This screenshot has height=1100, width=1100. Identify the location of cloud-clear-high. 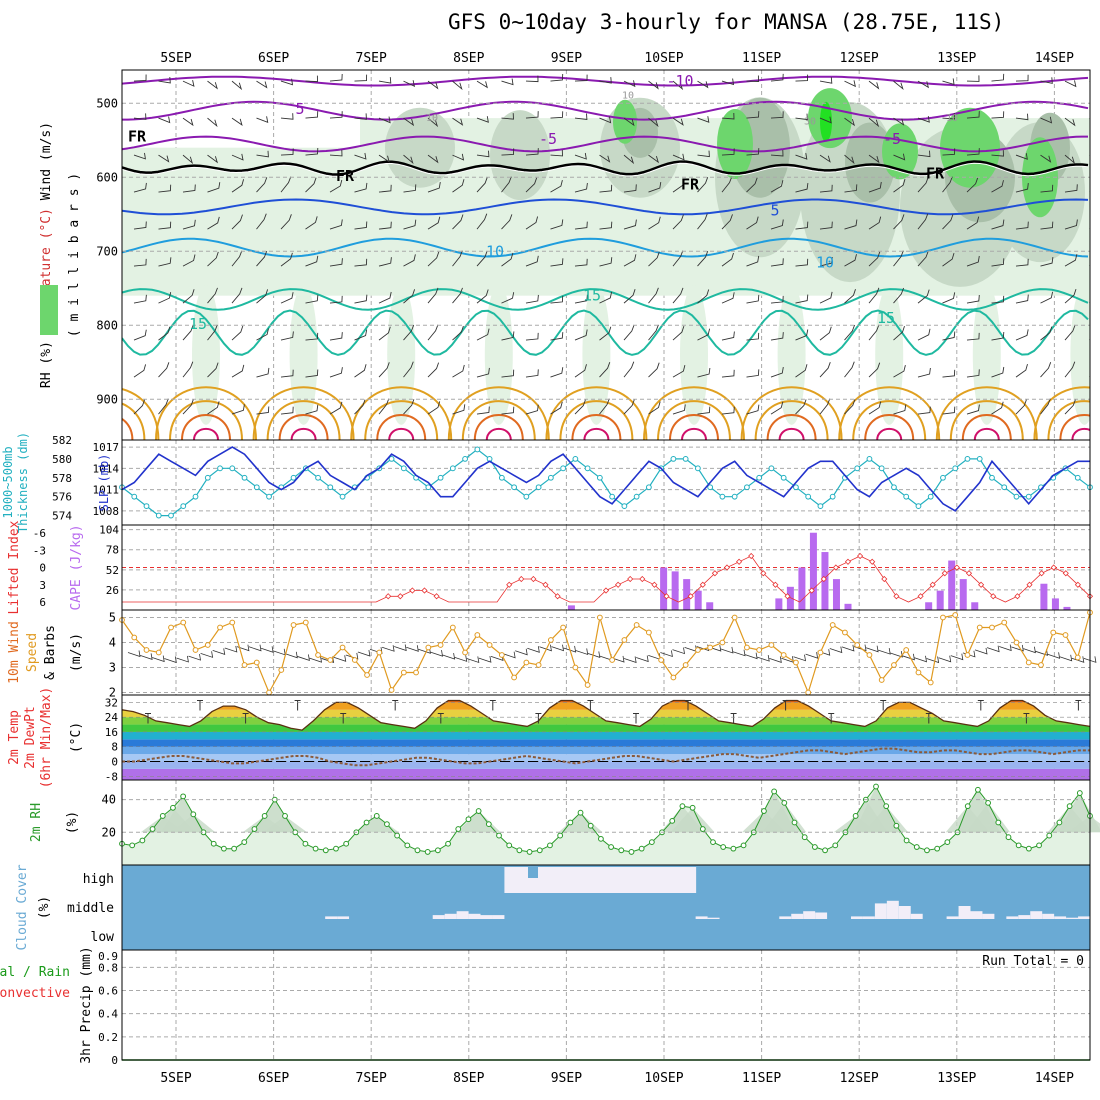
(642, 880).